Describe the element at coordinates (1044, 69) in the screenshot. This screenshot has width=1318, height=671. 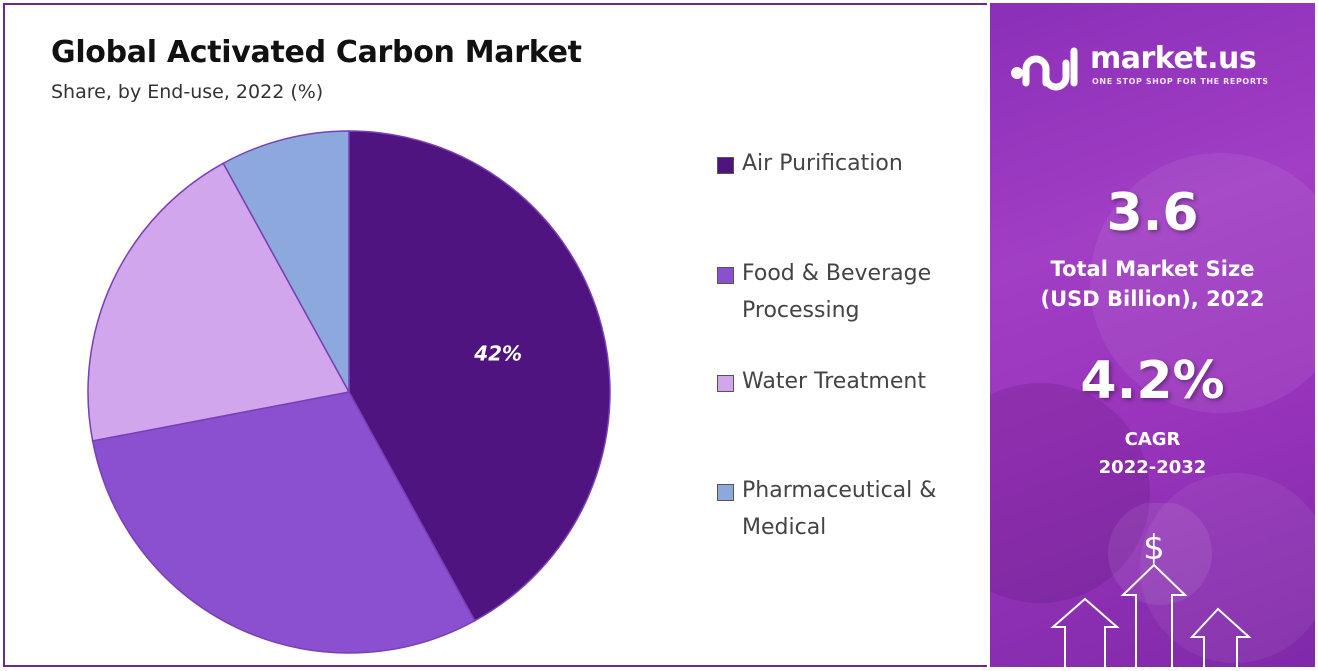
I see `brand-mark-icon` at that location.